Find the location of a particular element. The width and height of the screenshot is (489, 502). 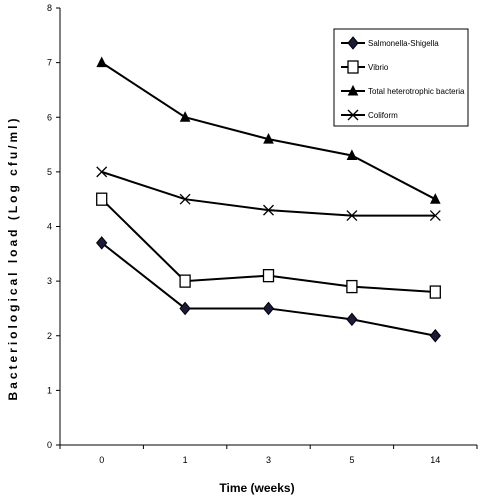

y-tick-label: 5 is located at coordinates (49, 172).